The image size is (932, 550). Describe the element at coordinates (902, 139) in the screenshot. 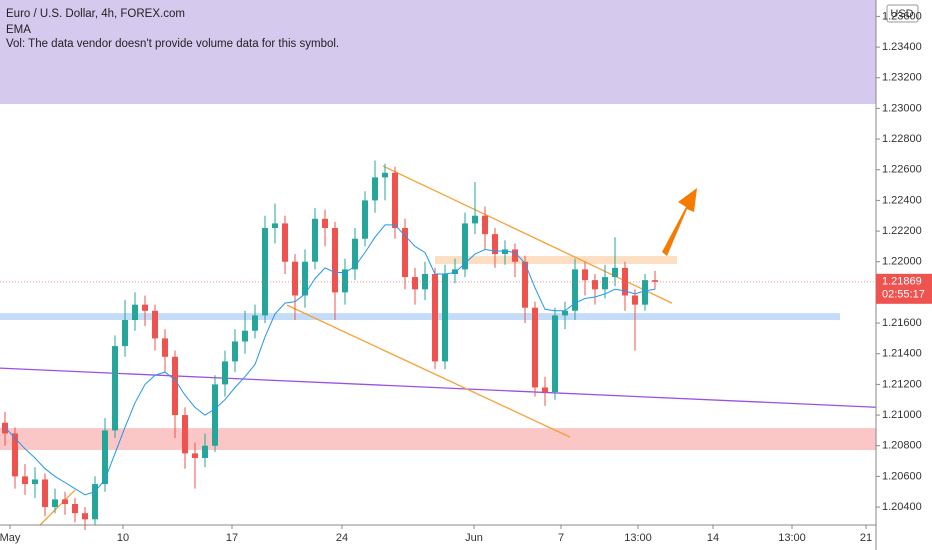

I see `y-tick-label: 1.22800` at that location.